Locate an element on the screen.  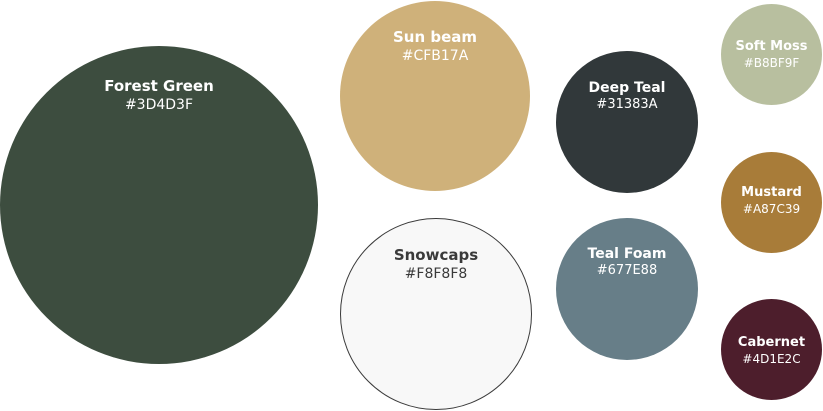
swatch-soft-moss: Soft Moss #B8BF9F is located at coordinates (771, 54).